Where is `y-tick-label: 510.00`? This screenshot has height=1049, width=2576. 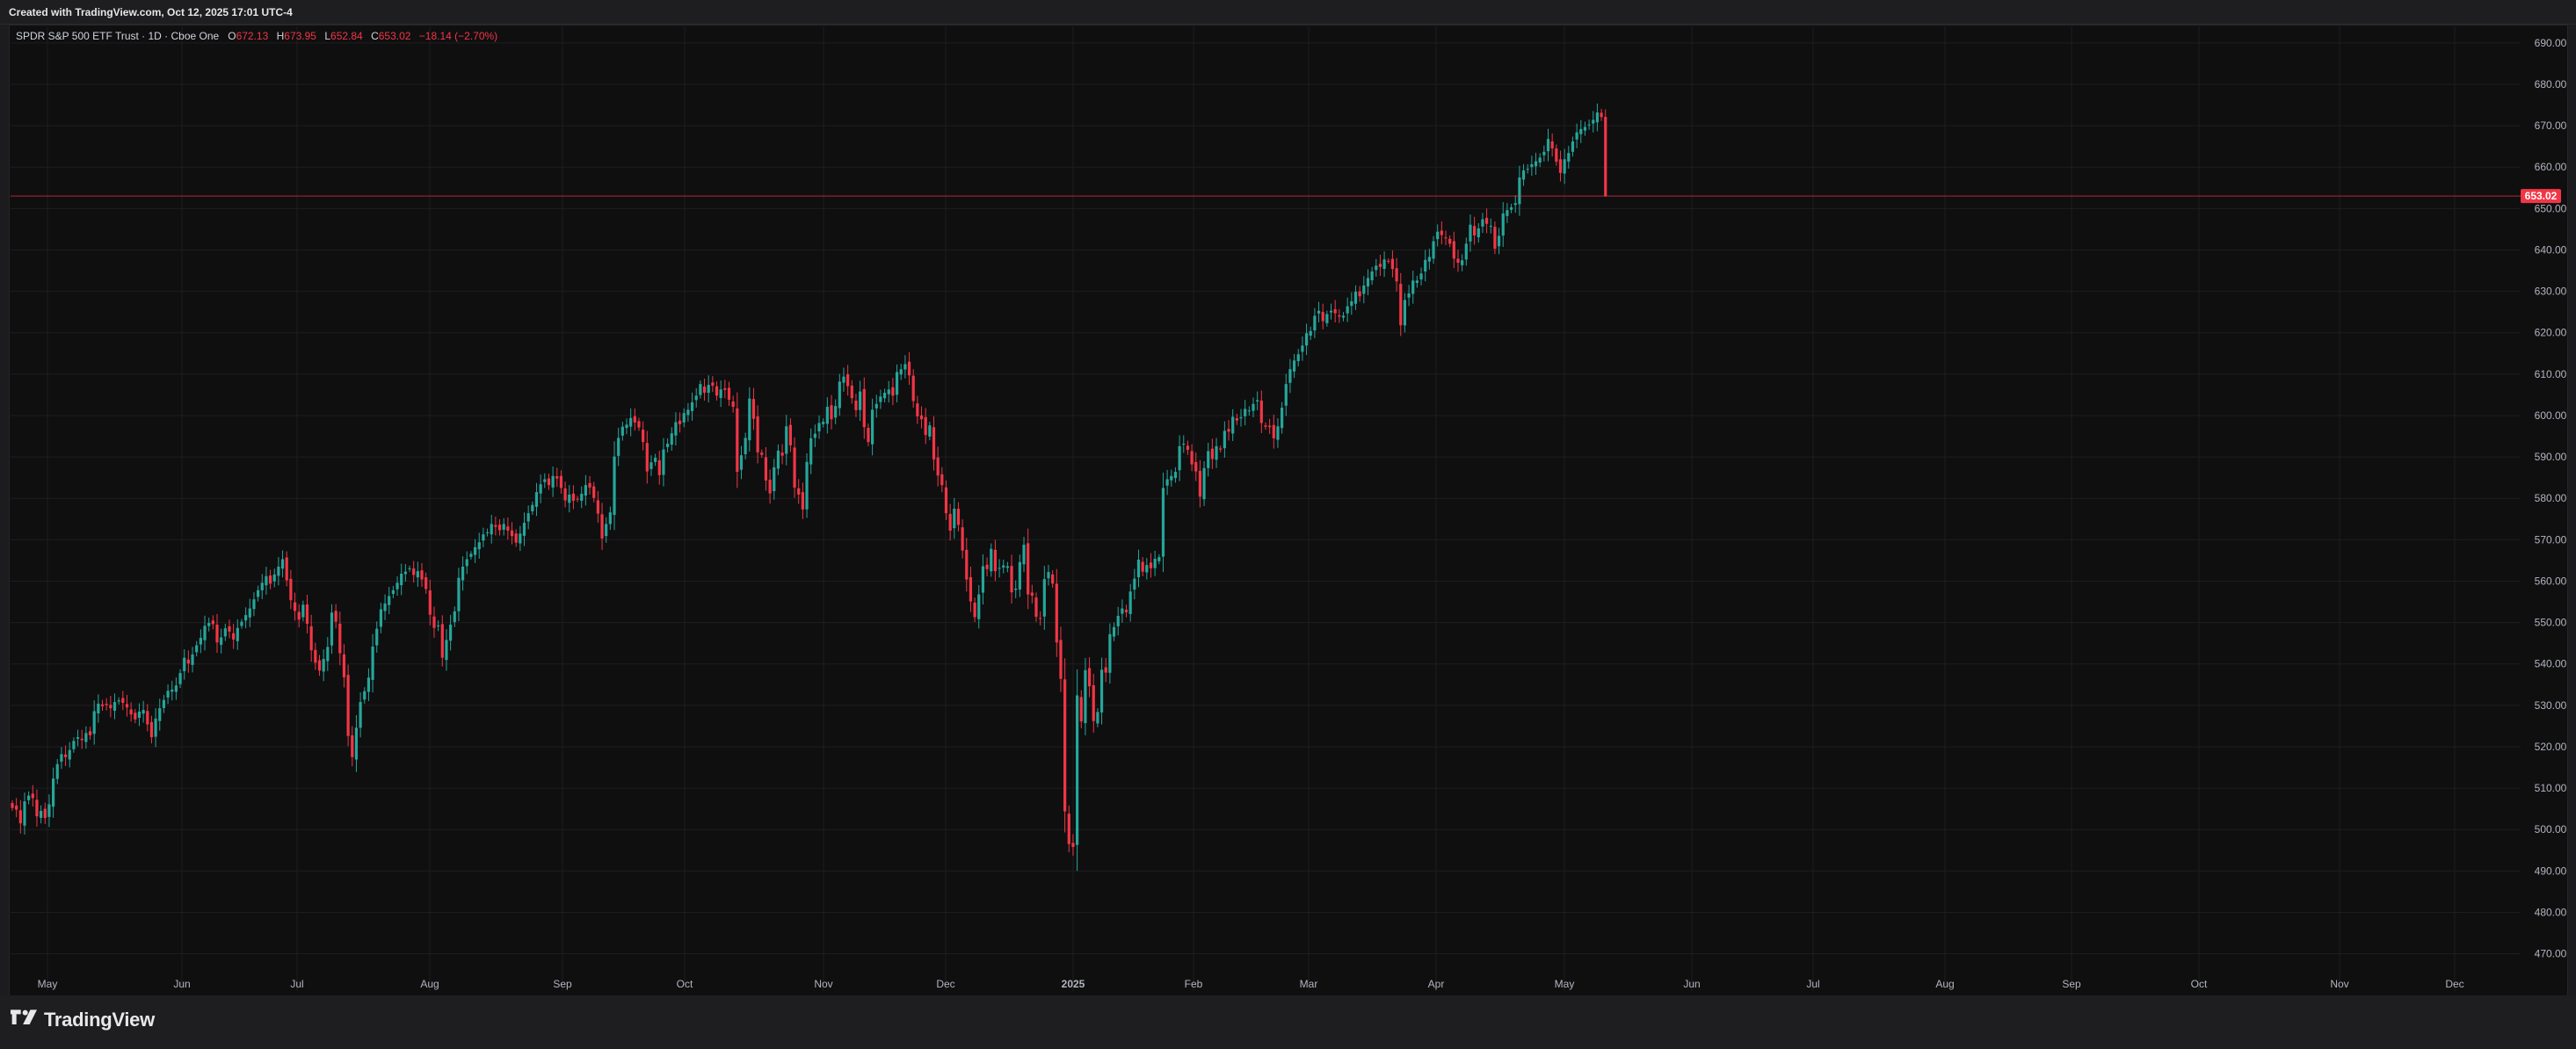 y-tick-label: 510.00 is located at coordinates (2551, 788).